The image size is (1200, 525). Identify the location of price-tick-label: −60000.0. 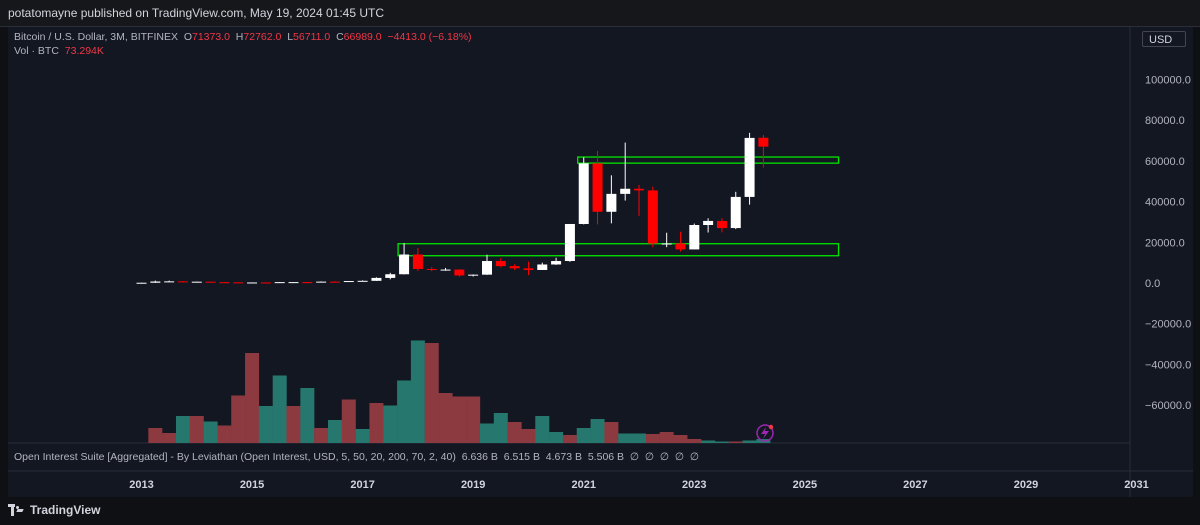
(1168, 406).